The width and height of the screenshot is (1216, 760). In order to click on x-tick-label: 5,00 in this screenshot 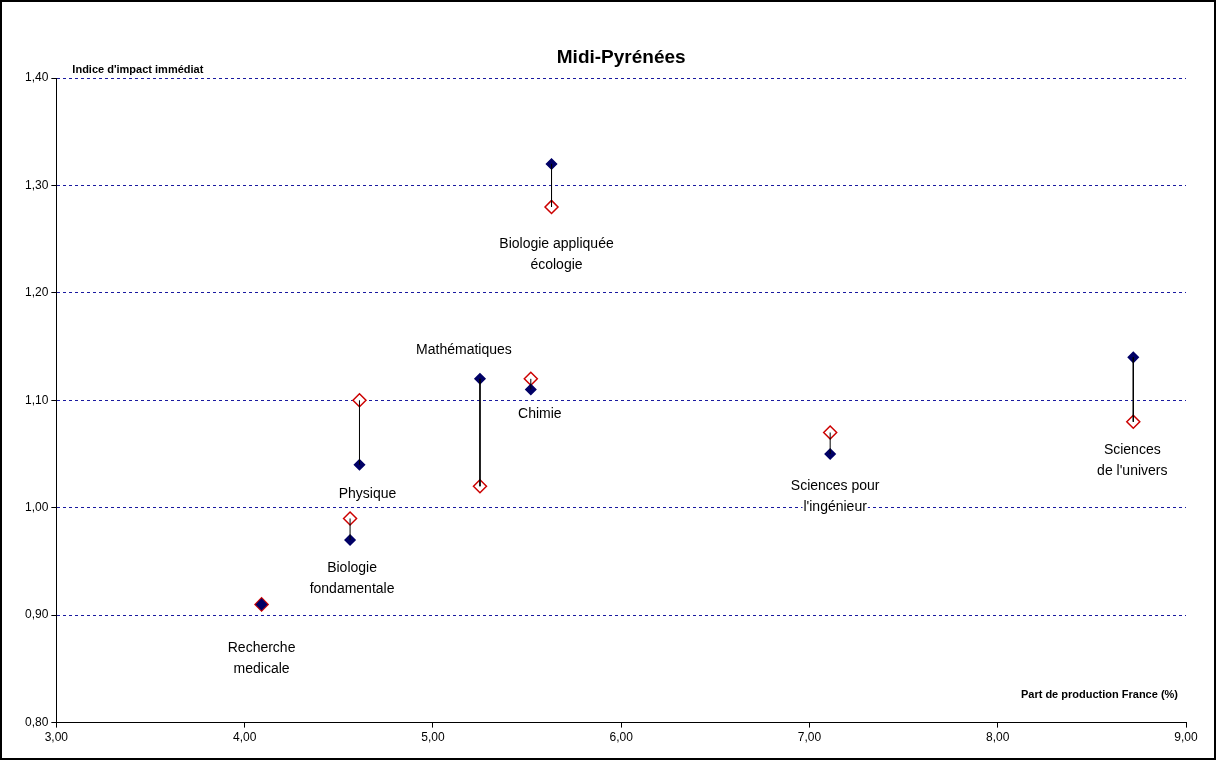, I will do `click(433, 737)`.